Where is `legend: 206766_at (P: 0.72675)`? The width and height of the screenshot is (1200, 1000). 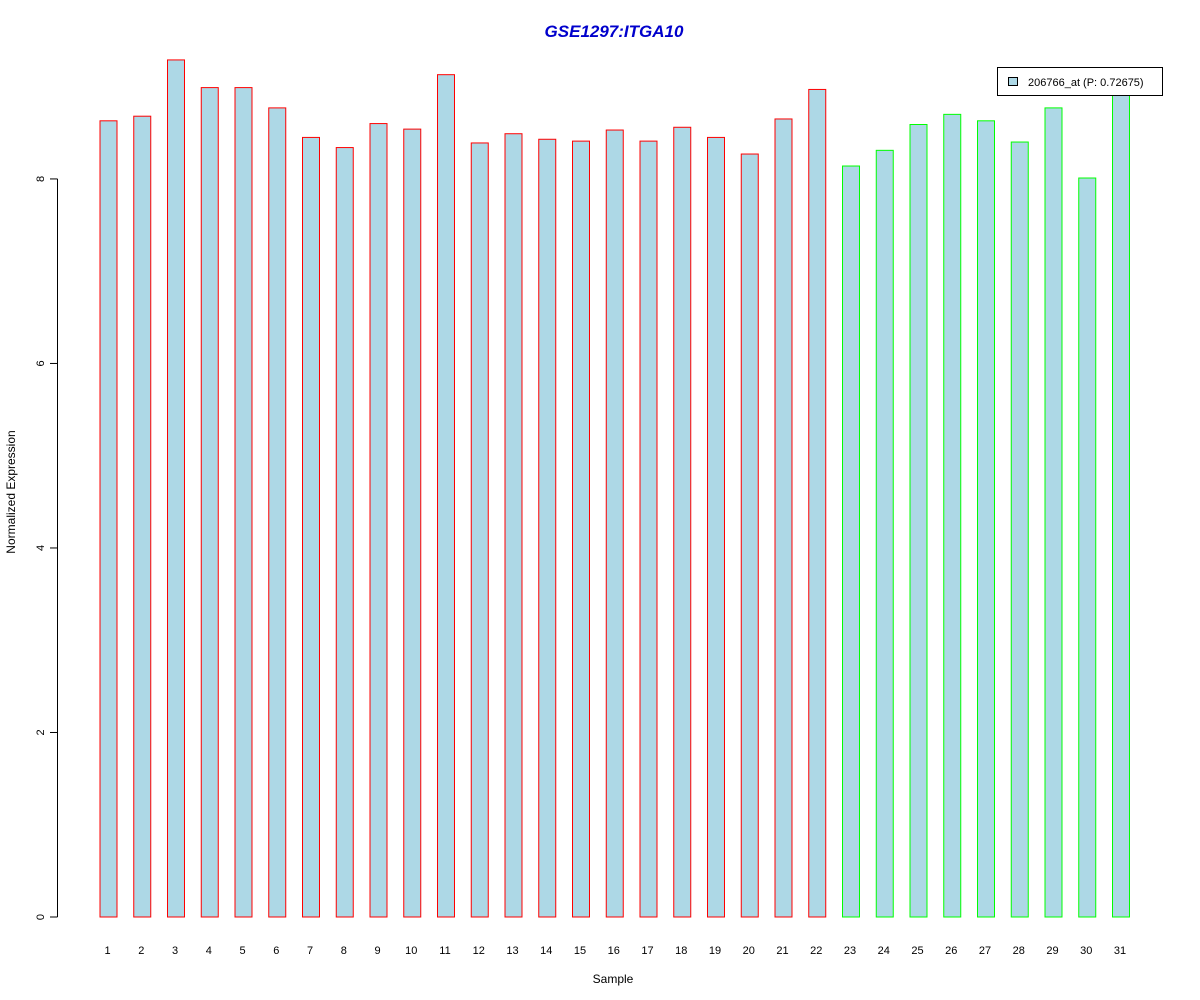 legend: 206766_at (P: 0.72675) is located at coordinates (1080, 81).